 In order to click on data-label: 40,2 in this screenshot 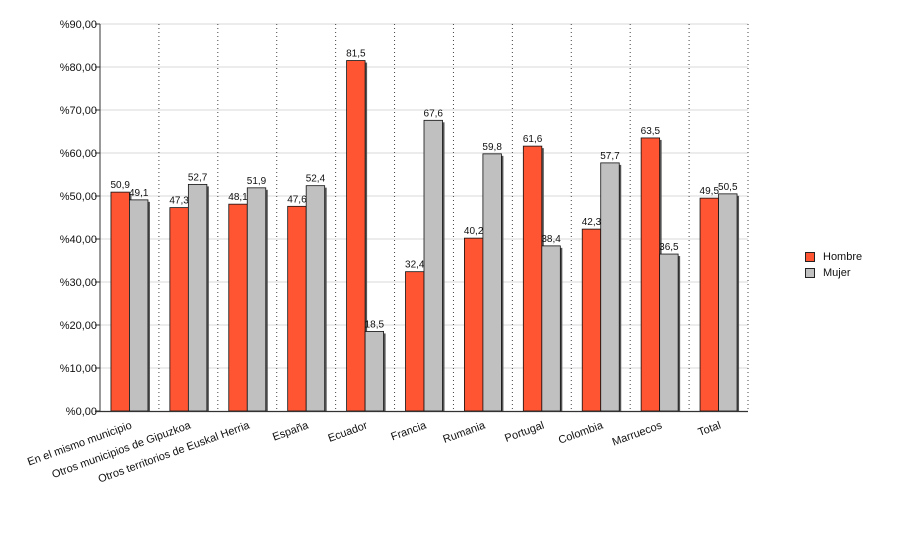, I will do `click(474, 231)`.